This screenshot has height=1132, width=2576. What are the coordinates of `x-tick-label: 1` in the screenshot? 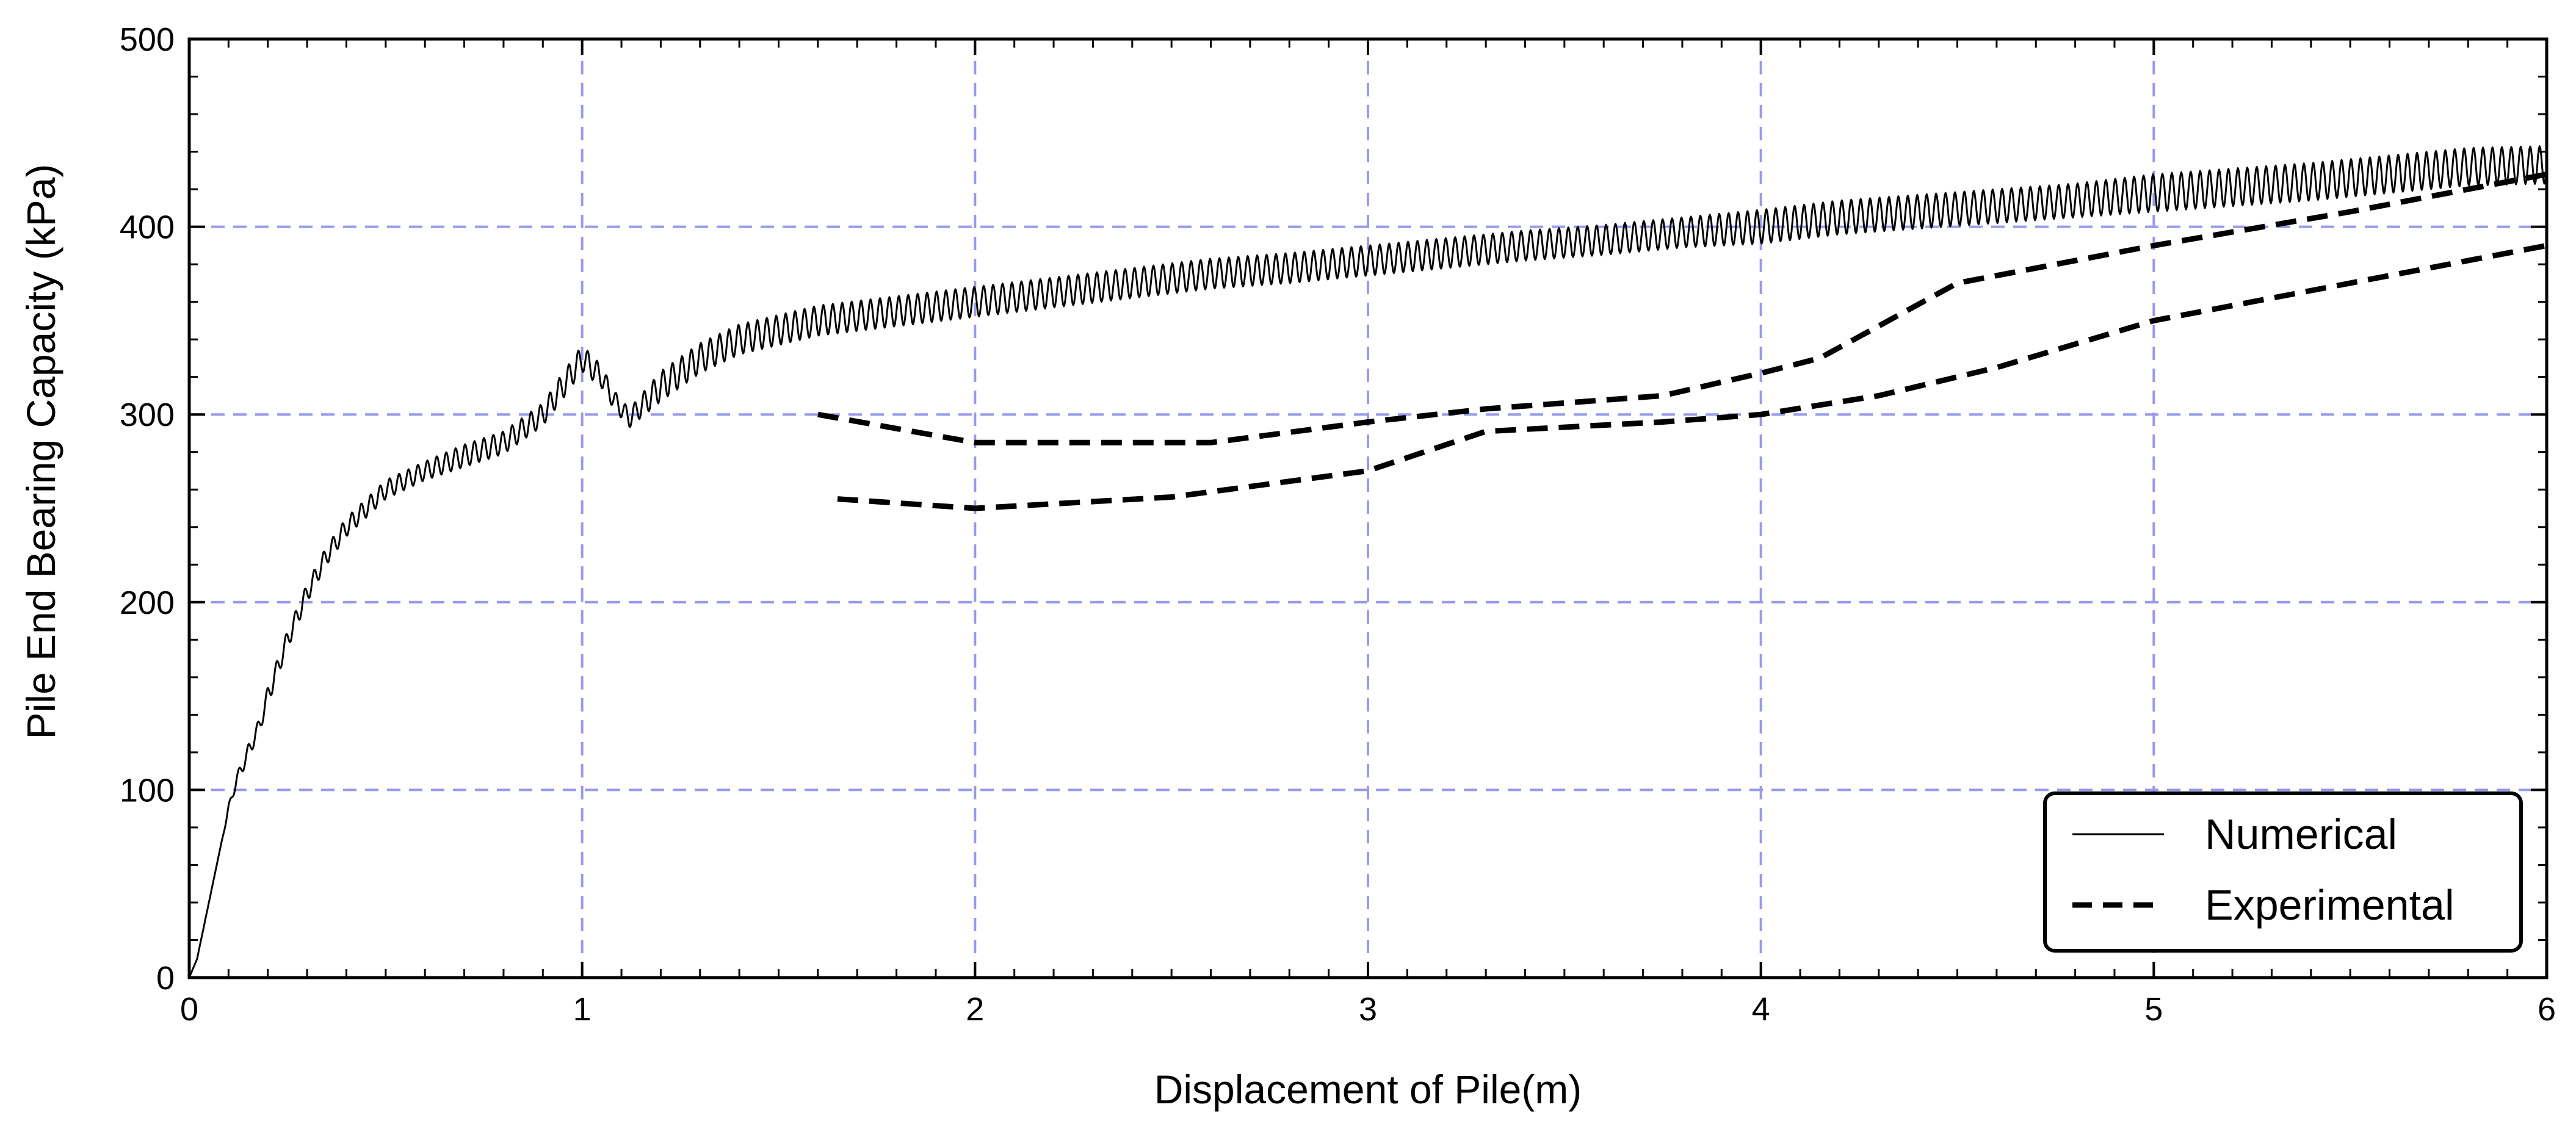 It's located at (582, 1010).